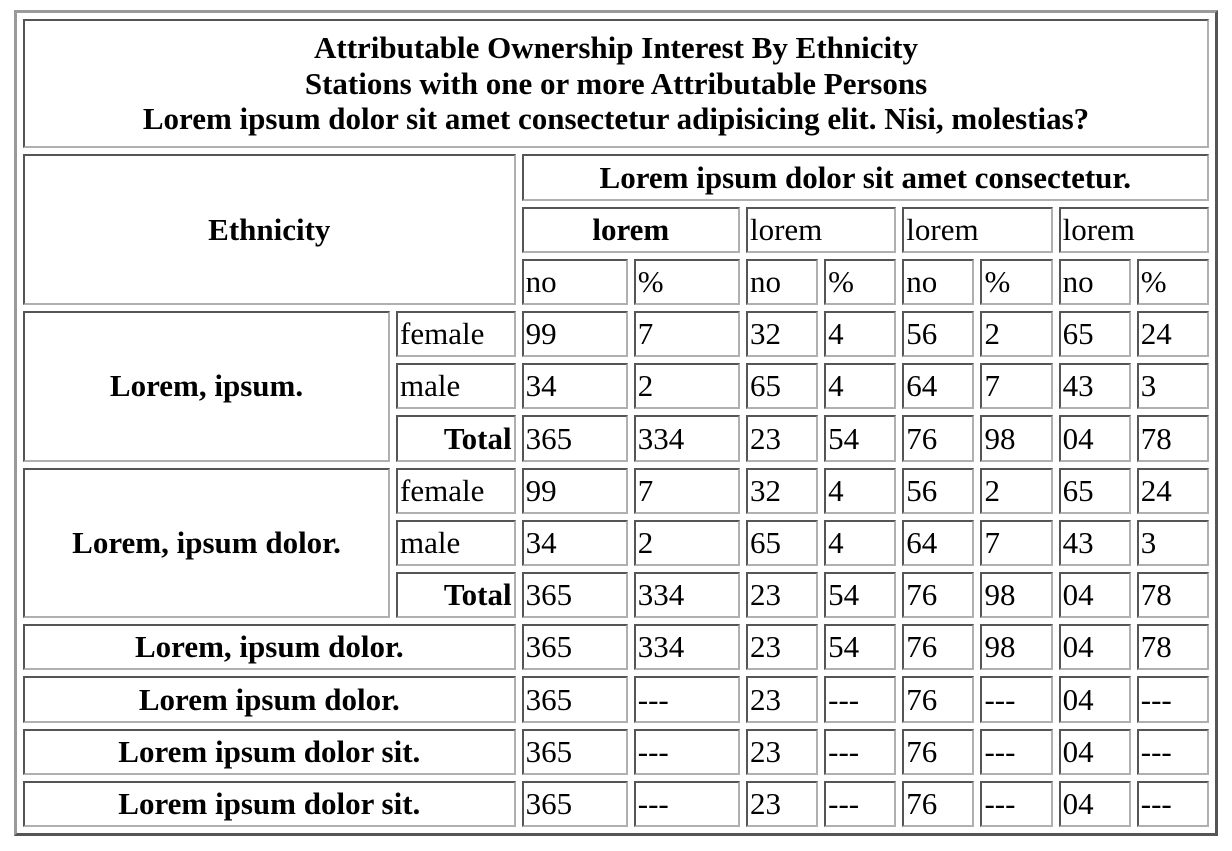  I want to click on header-row-3: no % no % no % no %, so click(616, 281).